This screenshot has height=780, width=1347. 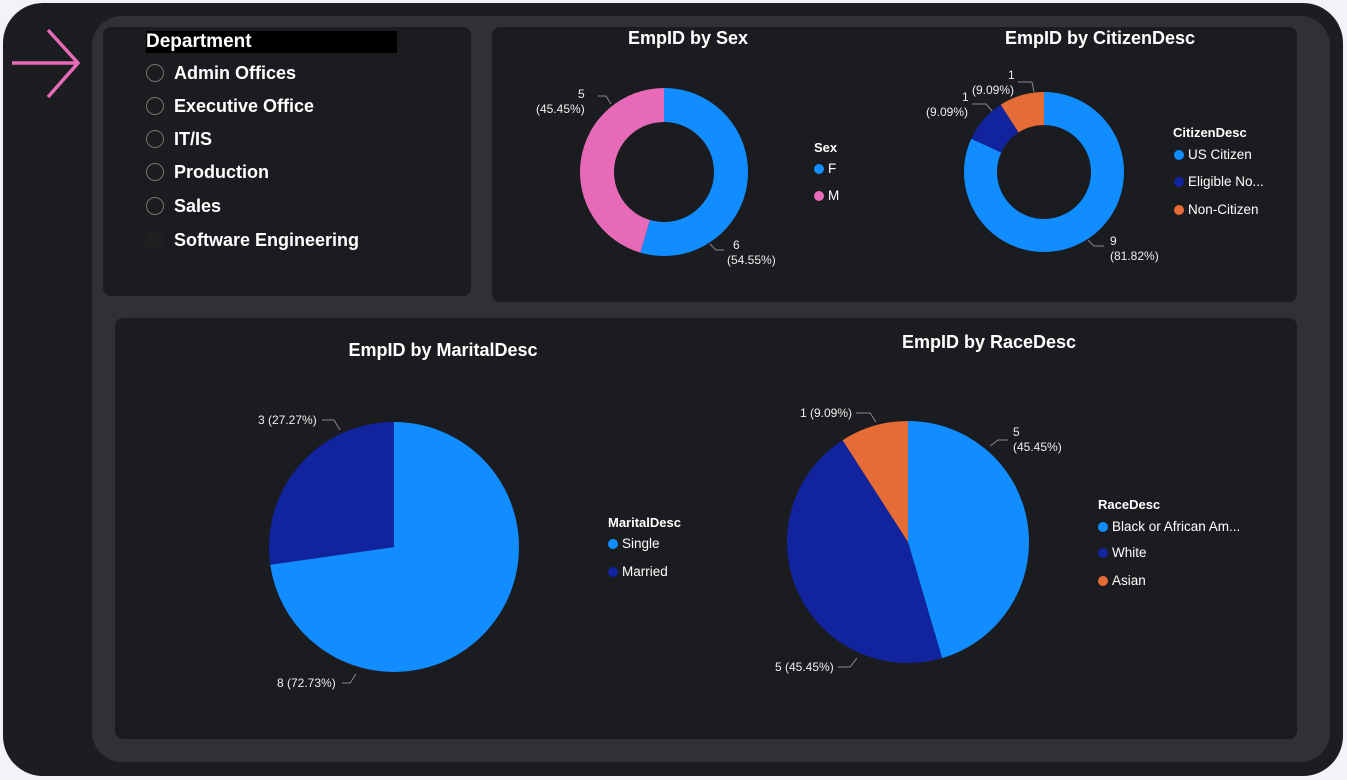 What do you see at coordinates (995, 128) in the screenshot?
I see `donut-slice-eligible-no-` at bounding box center [995, 128].